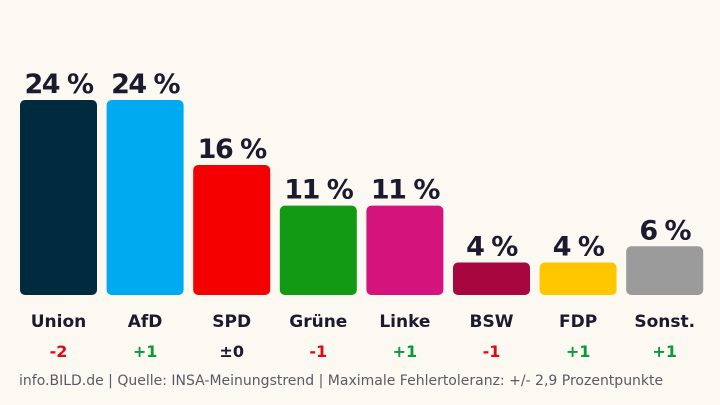 The height and width of the screenshot is (405, 720). I want to click on category-label-2: SPD, so click(231, 322).